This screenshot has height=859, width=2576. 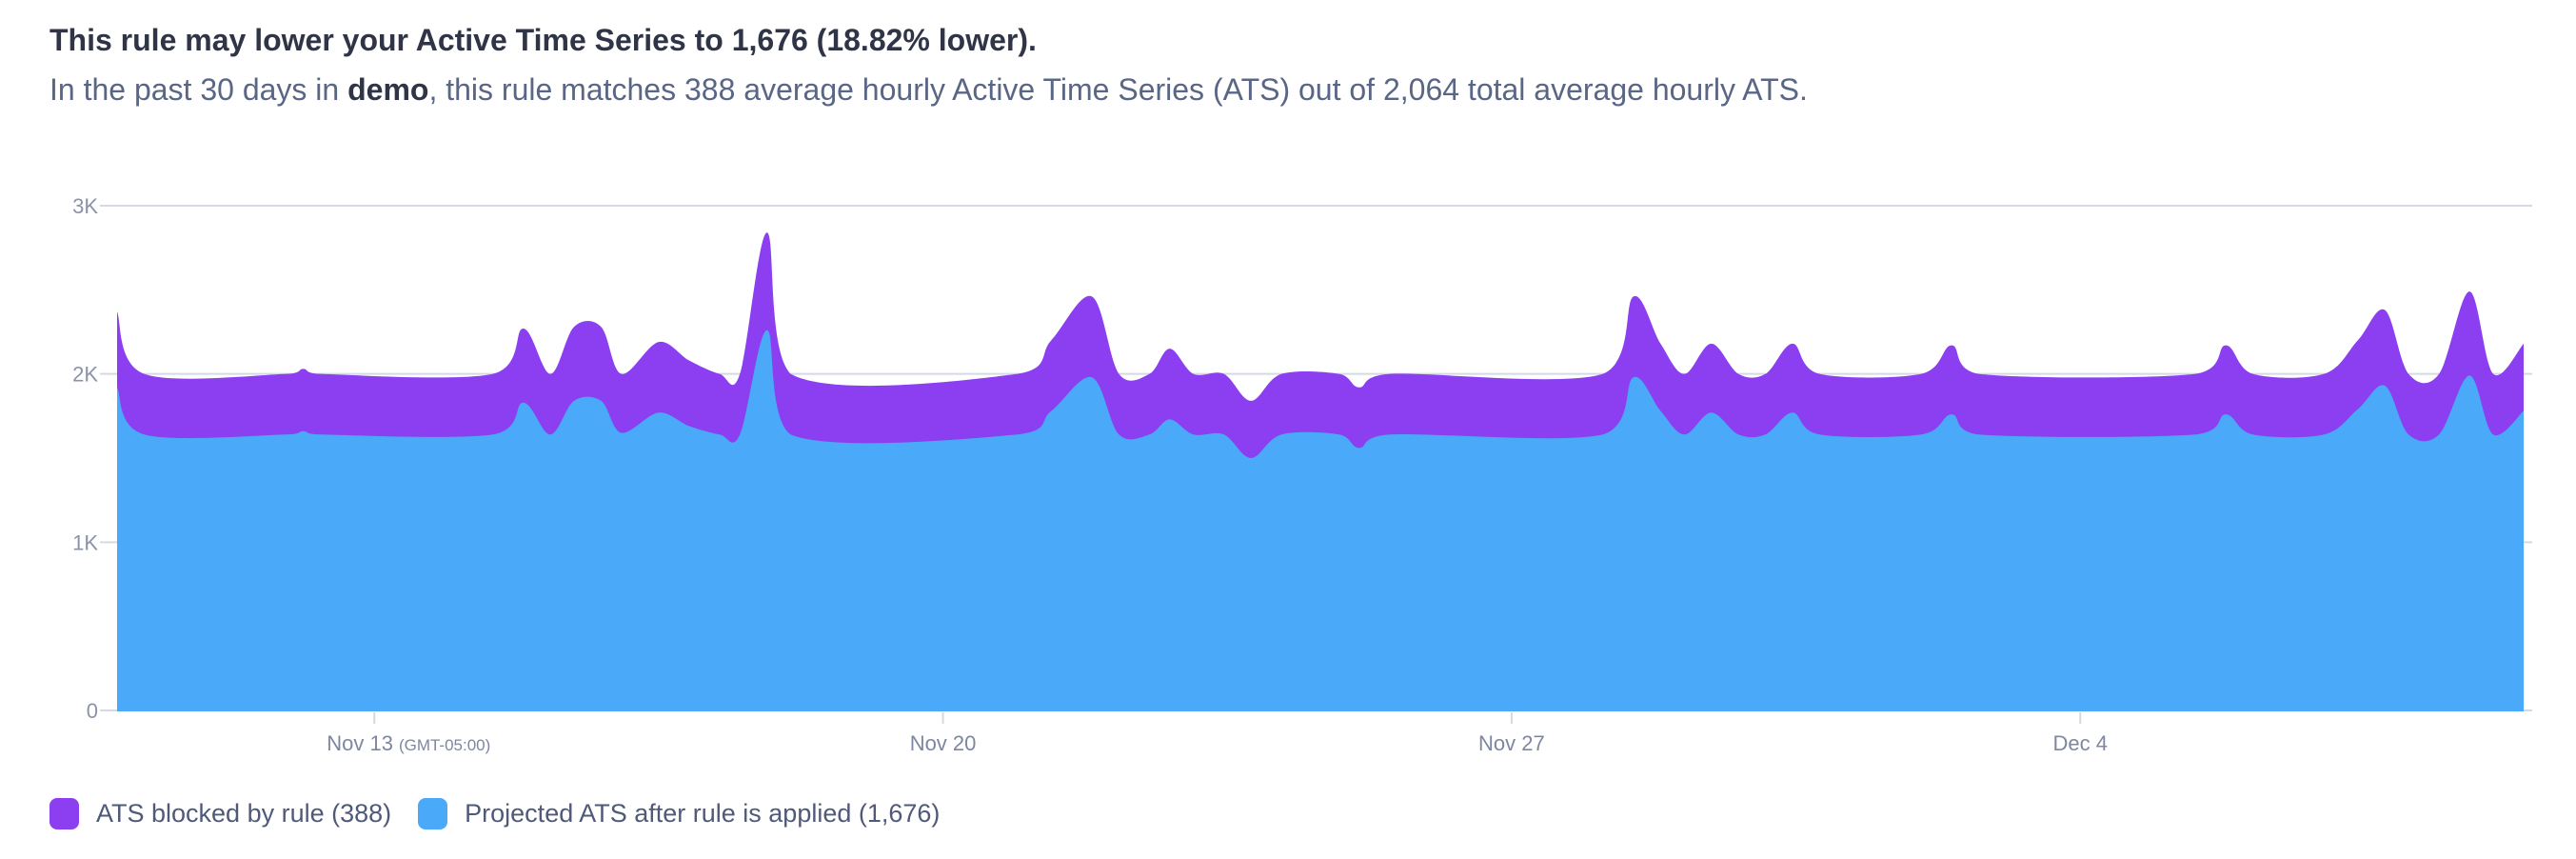 I want to click on legend-label-blocked: ATS blocked by rule (388), so click(x=244, y=813).